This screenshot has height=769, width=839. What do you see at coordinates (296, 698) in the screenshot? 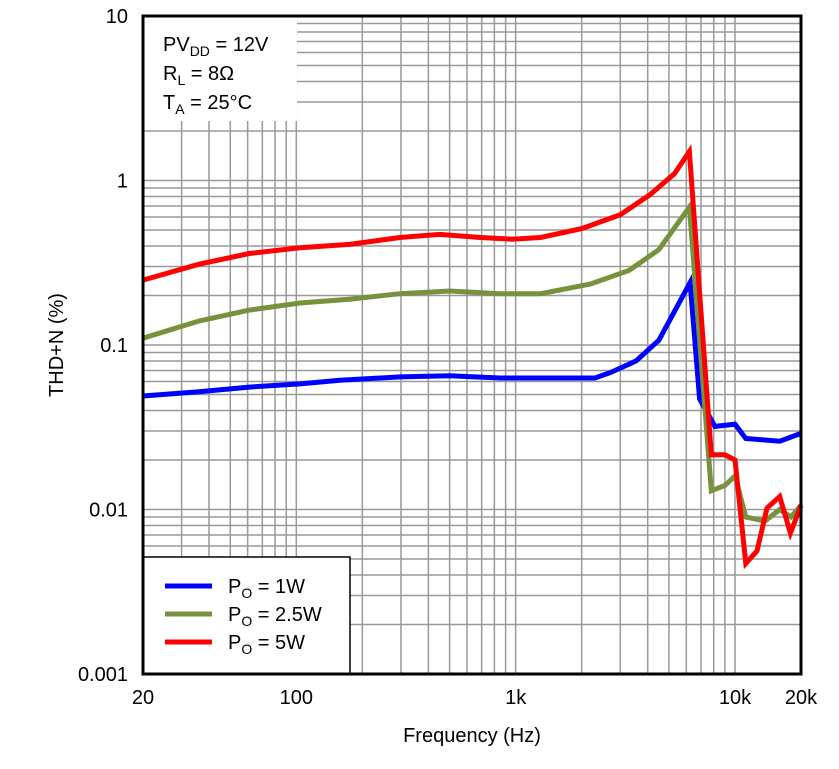
I see `x-tick-label: 100` at bounding box center [296, 698].